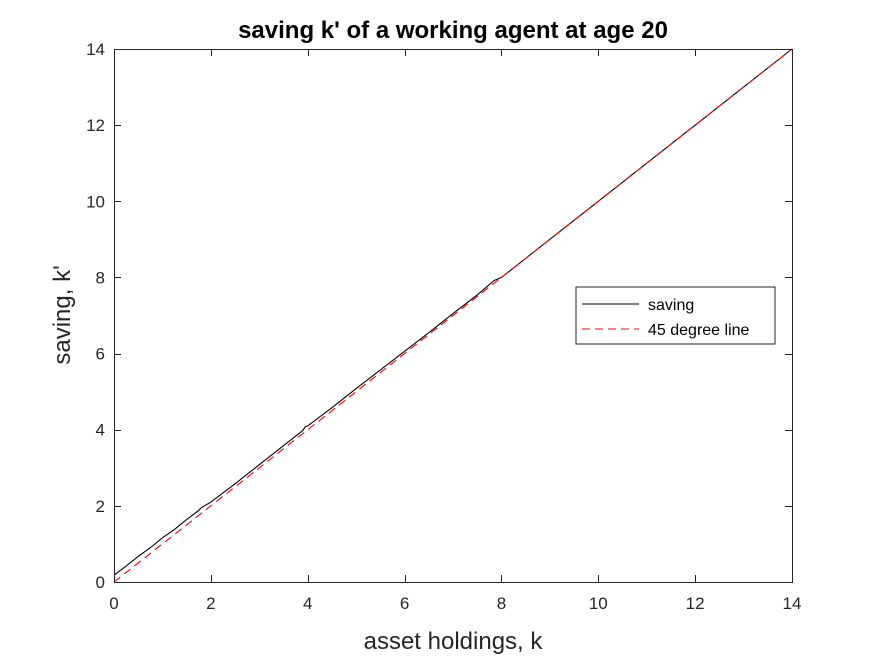  What do you see at coordinates (113, 603) in the screenshot?
I see `x-tick-label: 0` at bounding box center [113, 603].